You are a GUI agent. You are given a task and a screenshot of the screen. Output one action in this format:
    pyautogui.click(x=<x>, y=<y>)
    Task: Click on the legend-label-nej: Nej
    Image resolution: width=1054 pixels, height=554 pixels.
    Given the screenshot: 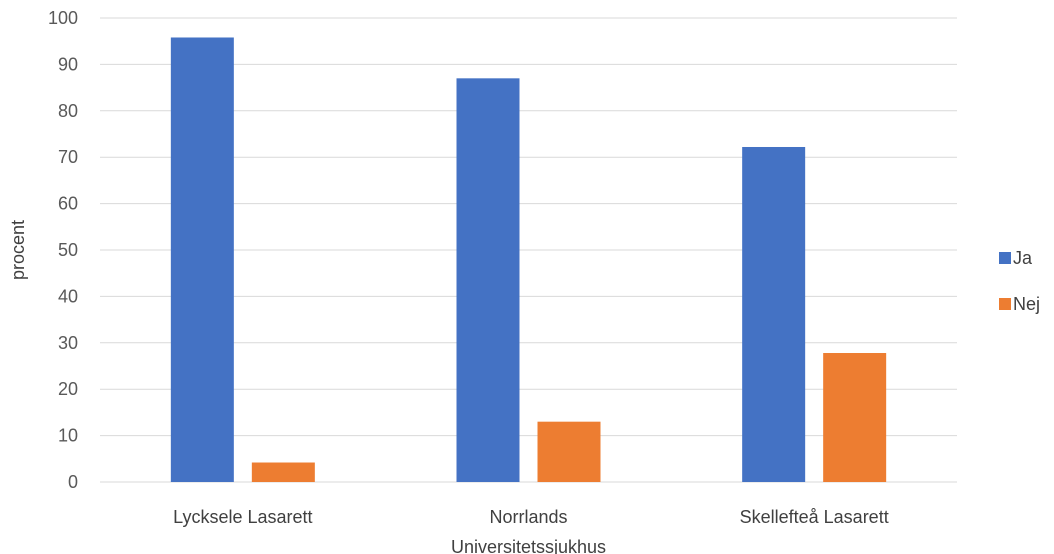 What is the action you would take?
    pyautogui.click(x=1026, y=304)
    